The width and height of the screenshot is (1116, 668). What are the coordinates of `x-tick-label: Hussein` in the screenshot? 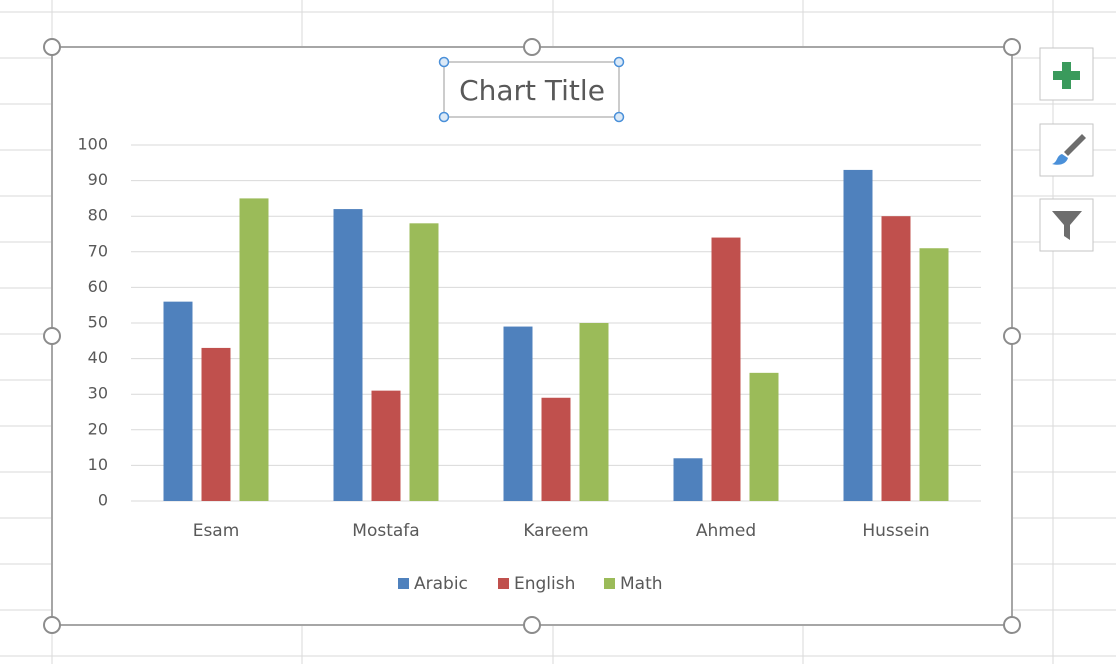 It's located at (895, 531).